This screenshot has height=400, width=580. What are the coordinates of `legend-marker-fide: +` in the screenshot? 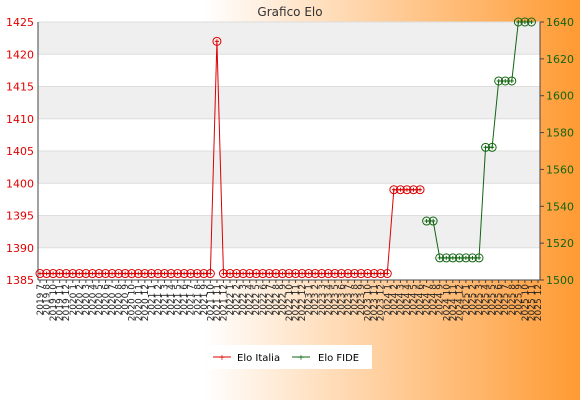 It's located at (301, 357).